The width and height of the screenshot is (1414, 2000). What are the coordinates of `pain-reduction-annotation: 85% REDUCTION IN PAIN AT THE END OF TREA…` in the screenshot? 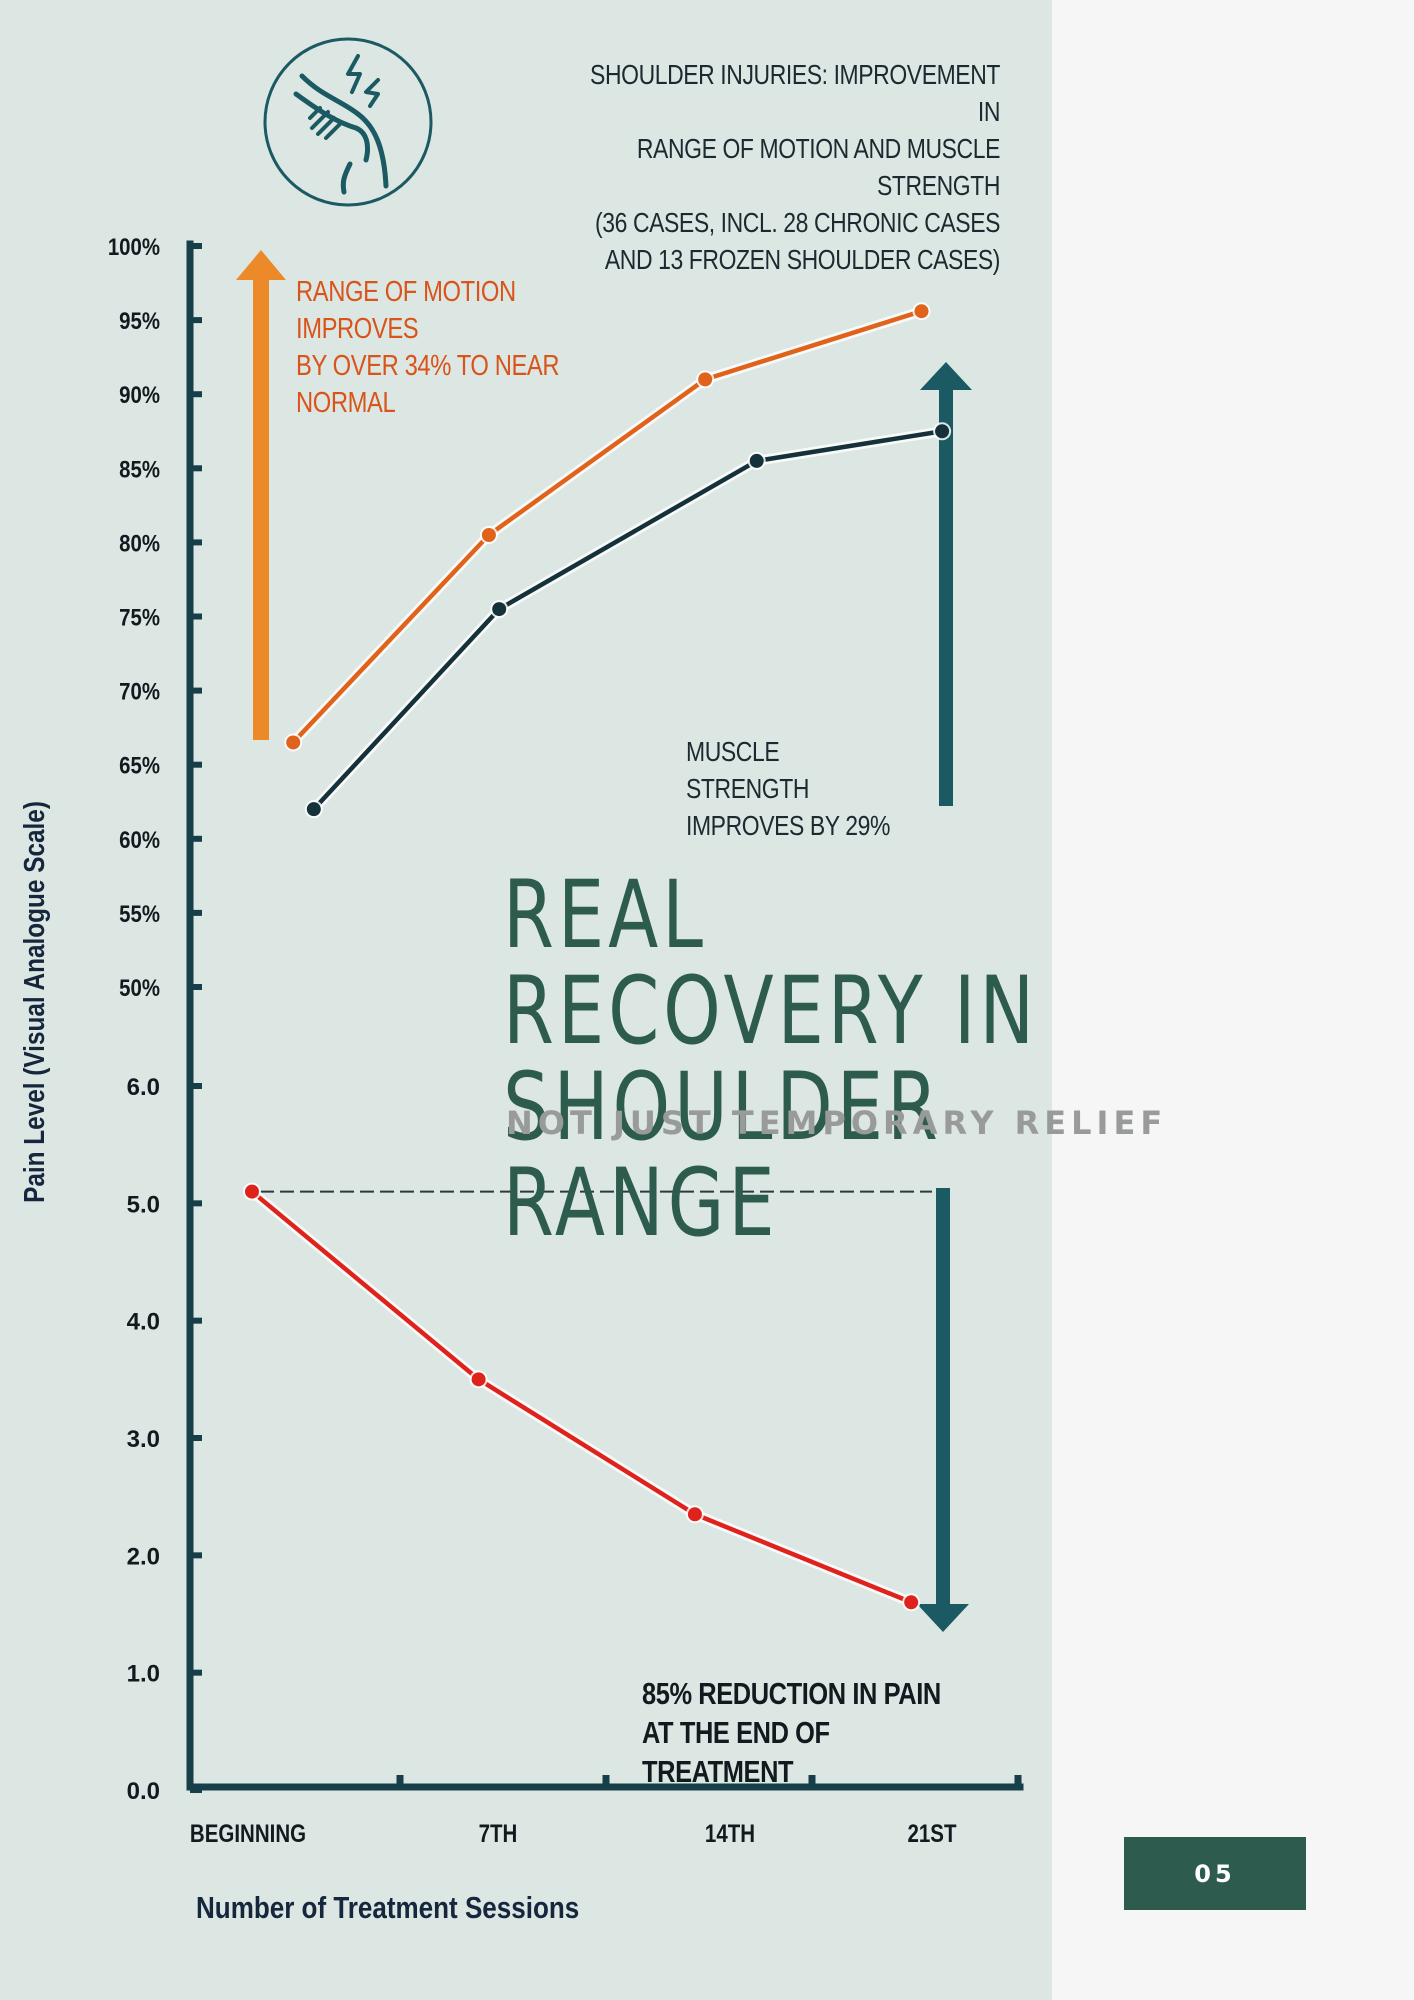 It's located at (814, 1732).